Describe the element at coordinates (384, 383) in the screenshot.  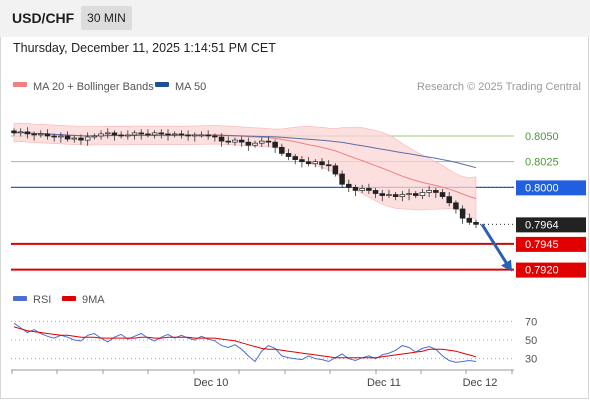
I see `x-tick-label-1: Dec 11` at that location.